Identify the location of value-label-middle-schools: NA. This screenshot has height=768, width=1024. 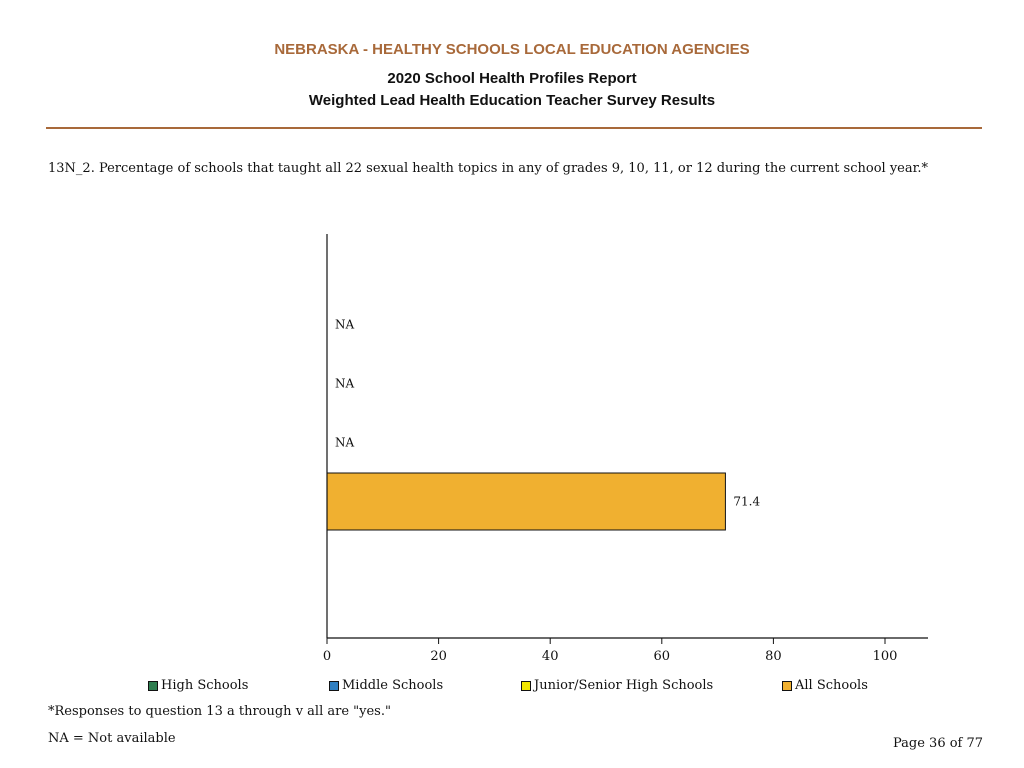
(345, 384).